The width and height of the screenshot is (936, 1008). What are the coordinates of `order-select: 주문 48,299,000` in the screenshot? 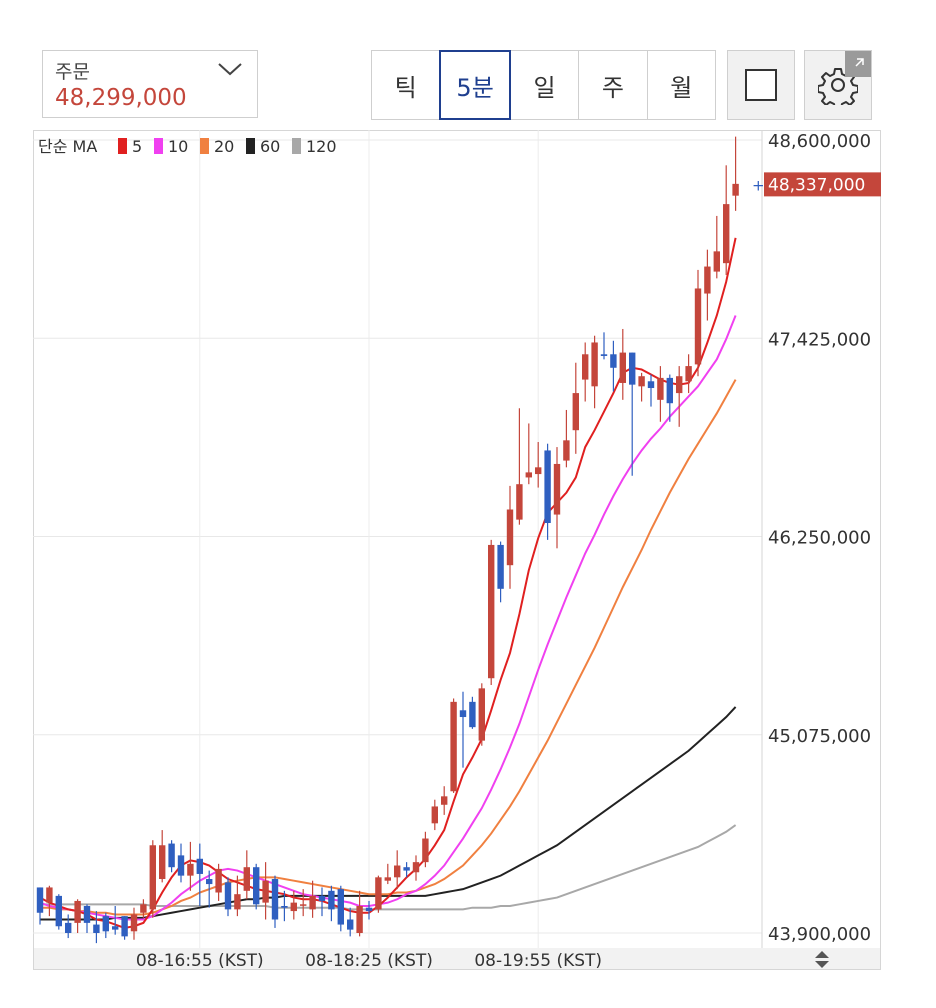 It's located at (150, 84).